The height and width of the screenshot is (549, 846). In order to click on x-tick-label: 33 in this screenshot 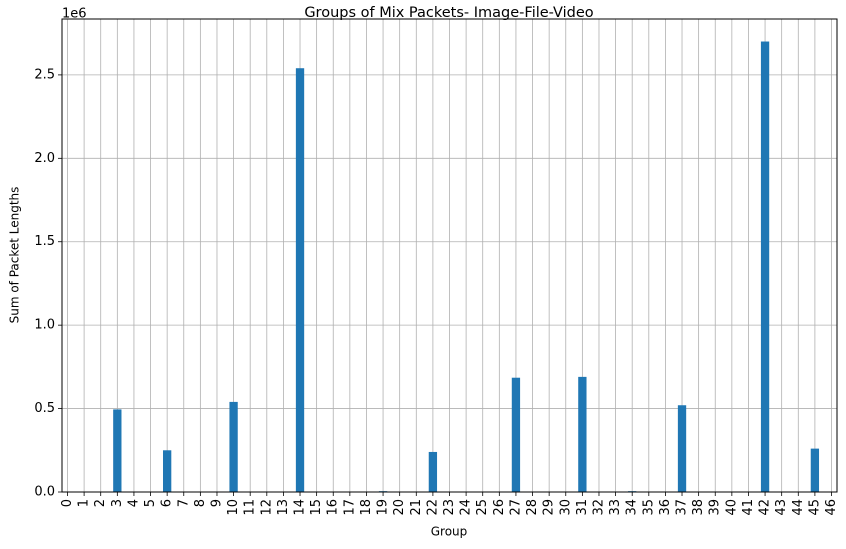, I will do `click(615, 507)`.